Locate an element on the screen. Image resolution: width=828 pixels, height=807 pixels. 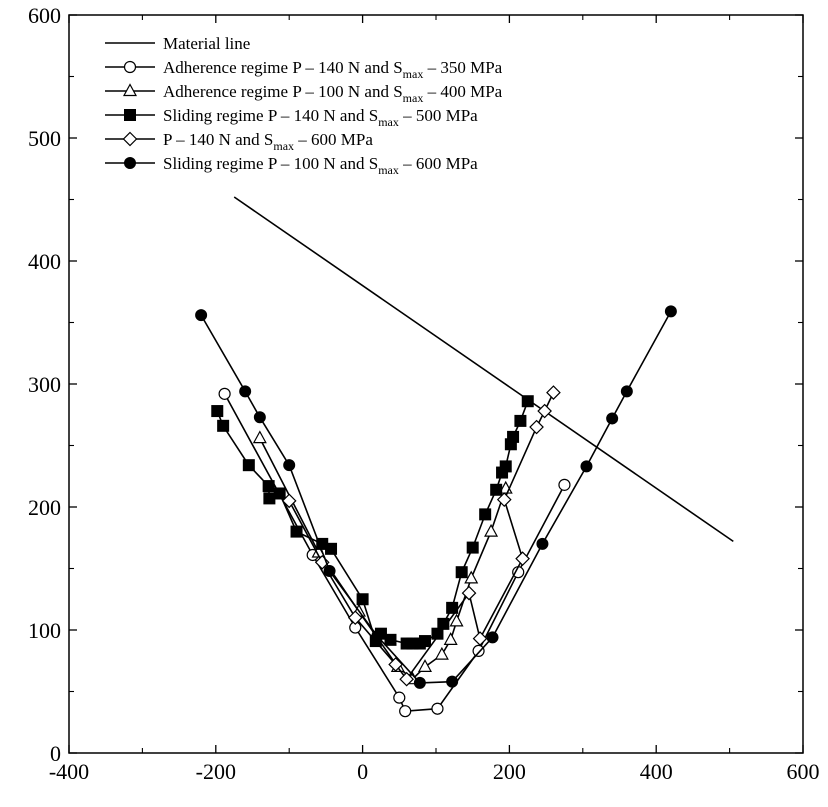
x-tick-label: 600 is located at coordinates (803, 771).